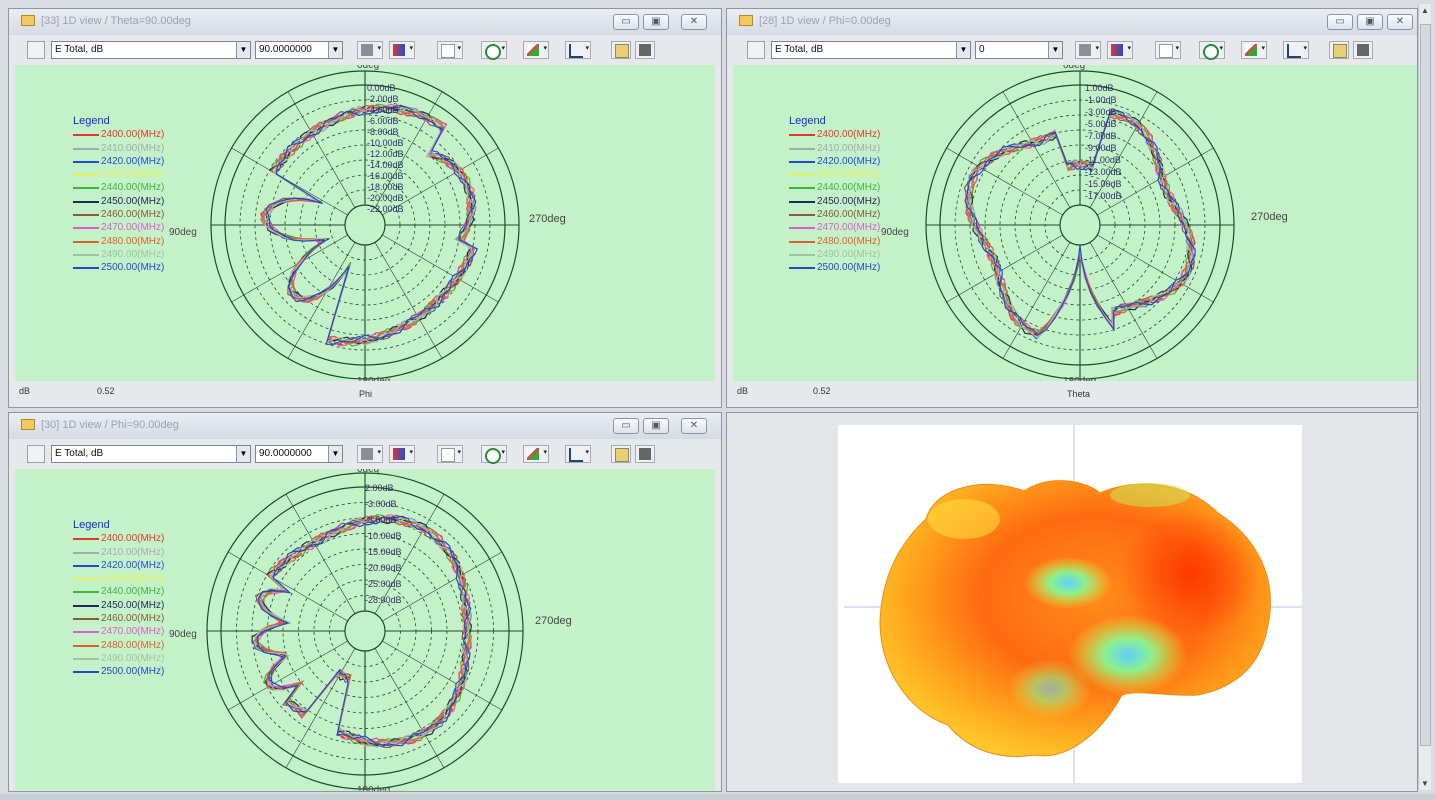 This screenshot has width=1435, height=800. What do you see at coordinates (133, 201) in the screenshot?
I see `legend-label: 2450.00(MHz)` at bounding box center [133, 201].